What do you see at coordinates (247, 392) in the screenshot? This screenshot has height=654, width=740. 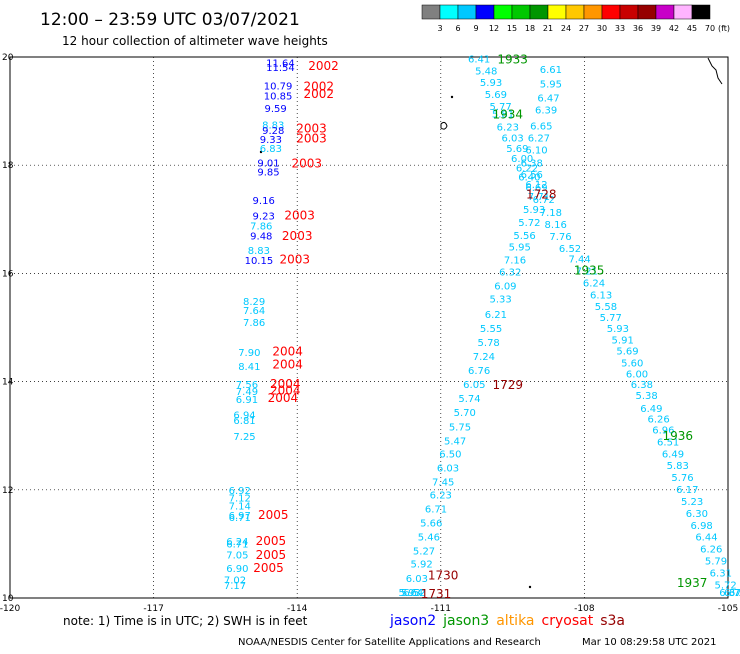 I see `swh-value: 7.49` at bounding box center [247, 392].